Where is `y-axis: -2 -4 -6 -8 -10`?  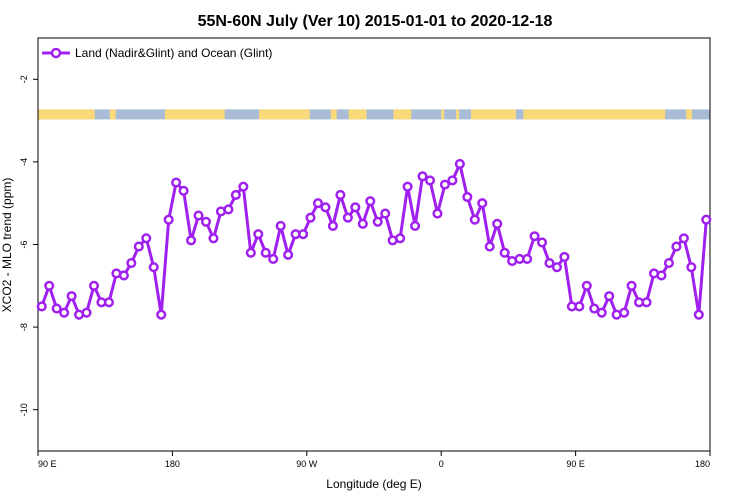
y-axis: -2 -4 -6 -8 -10 is located at coordinates (28, 245).